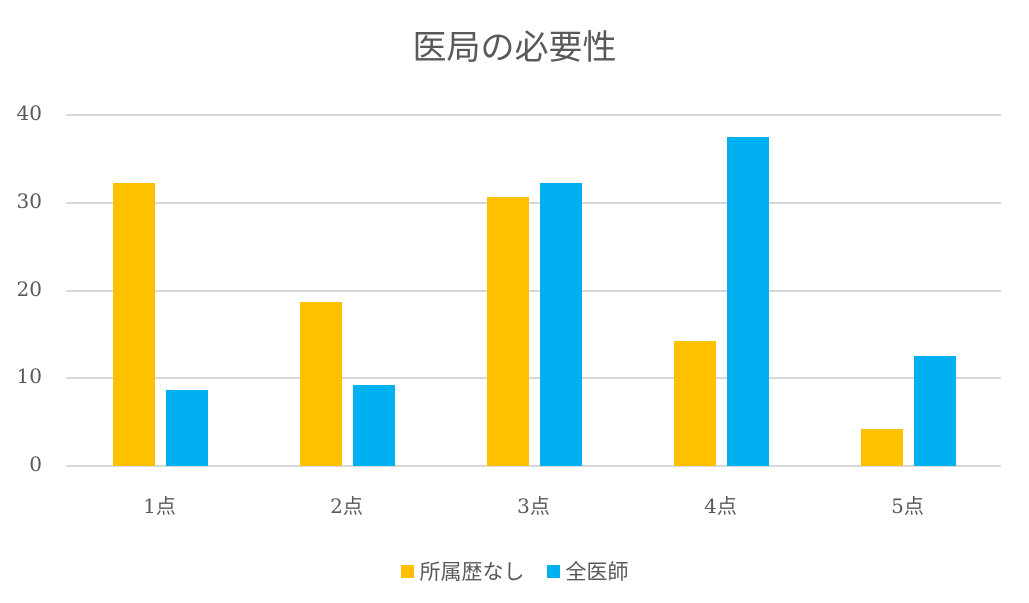  I want to click on legend-item: 全医師, so click(587, 571).